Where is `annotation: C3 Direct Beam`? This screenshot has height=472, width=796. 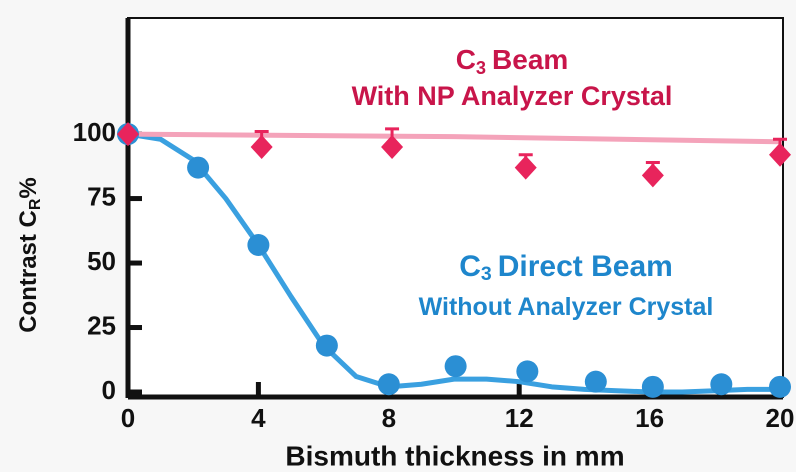
annotation: C3 Direct Beam is located at coordinates (566, 267).